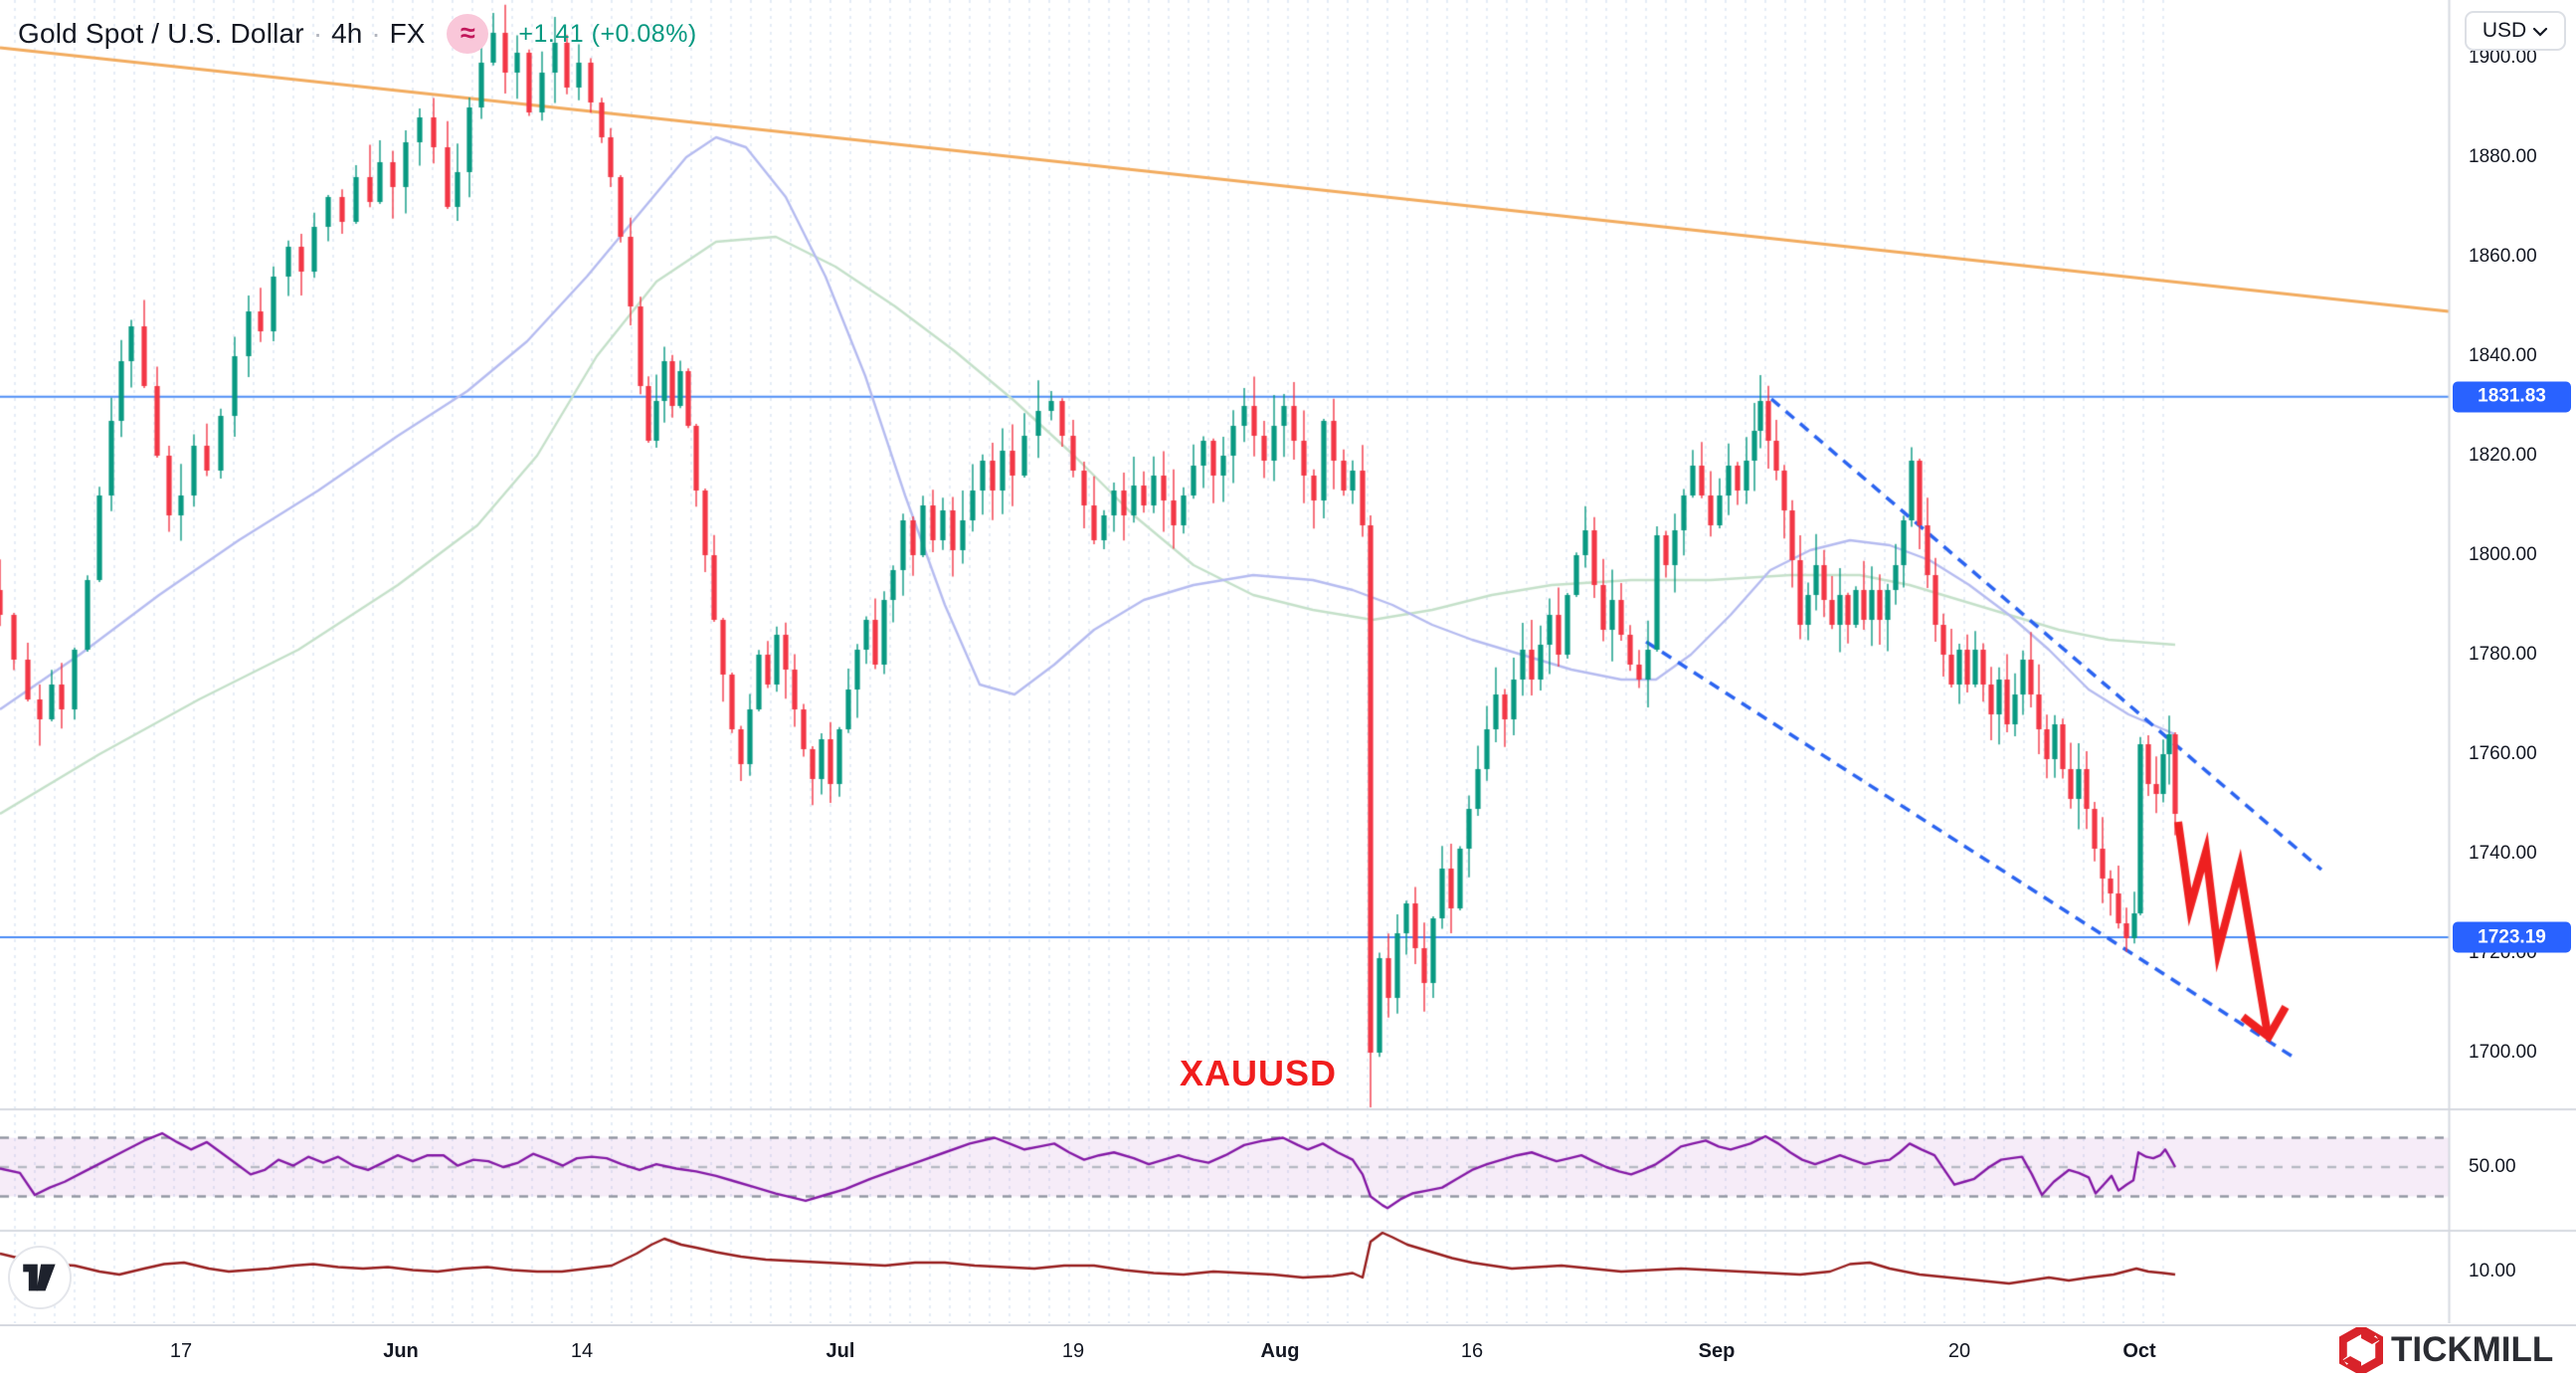 The width and height of the screenshot is (2576, 1379). Describe the element at coordinates (2503, 1052) in the screenshot. I see `price-tick-label: 1700.00` at that location.